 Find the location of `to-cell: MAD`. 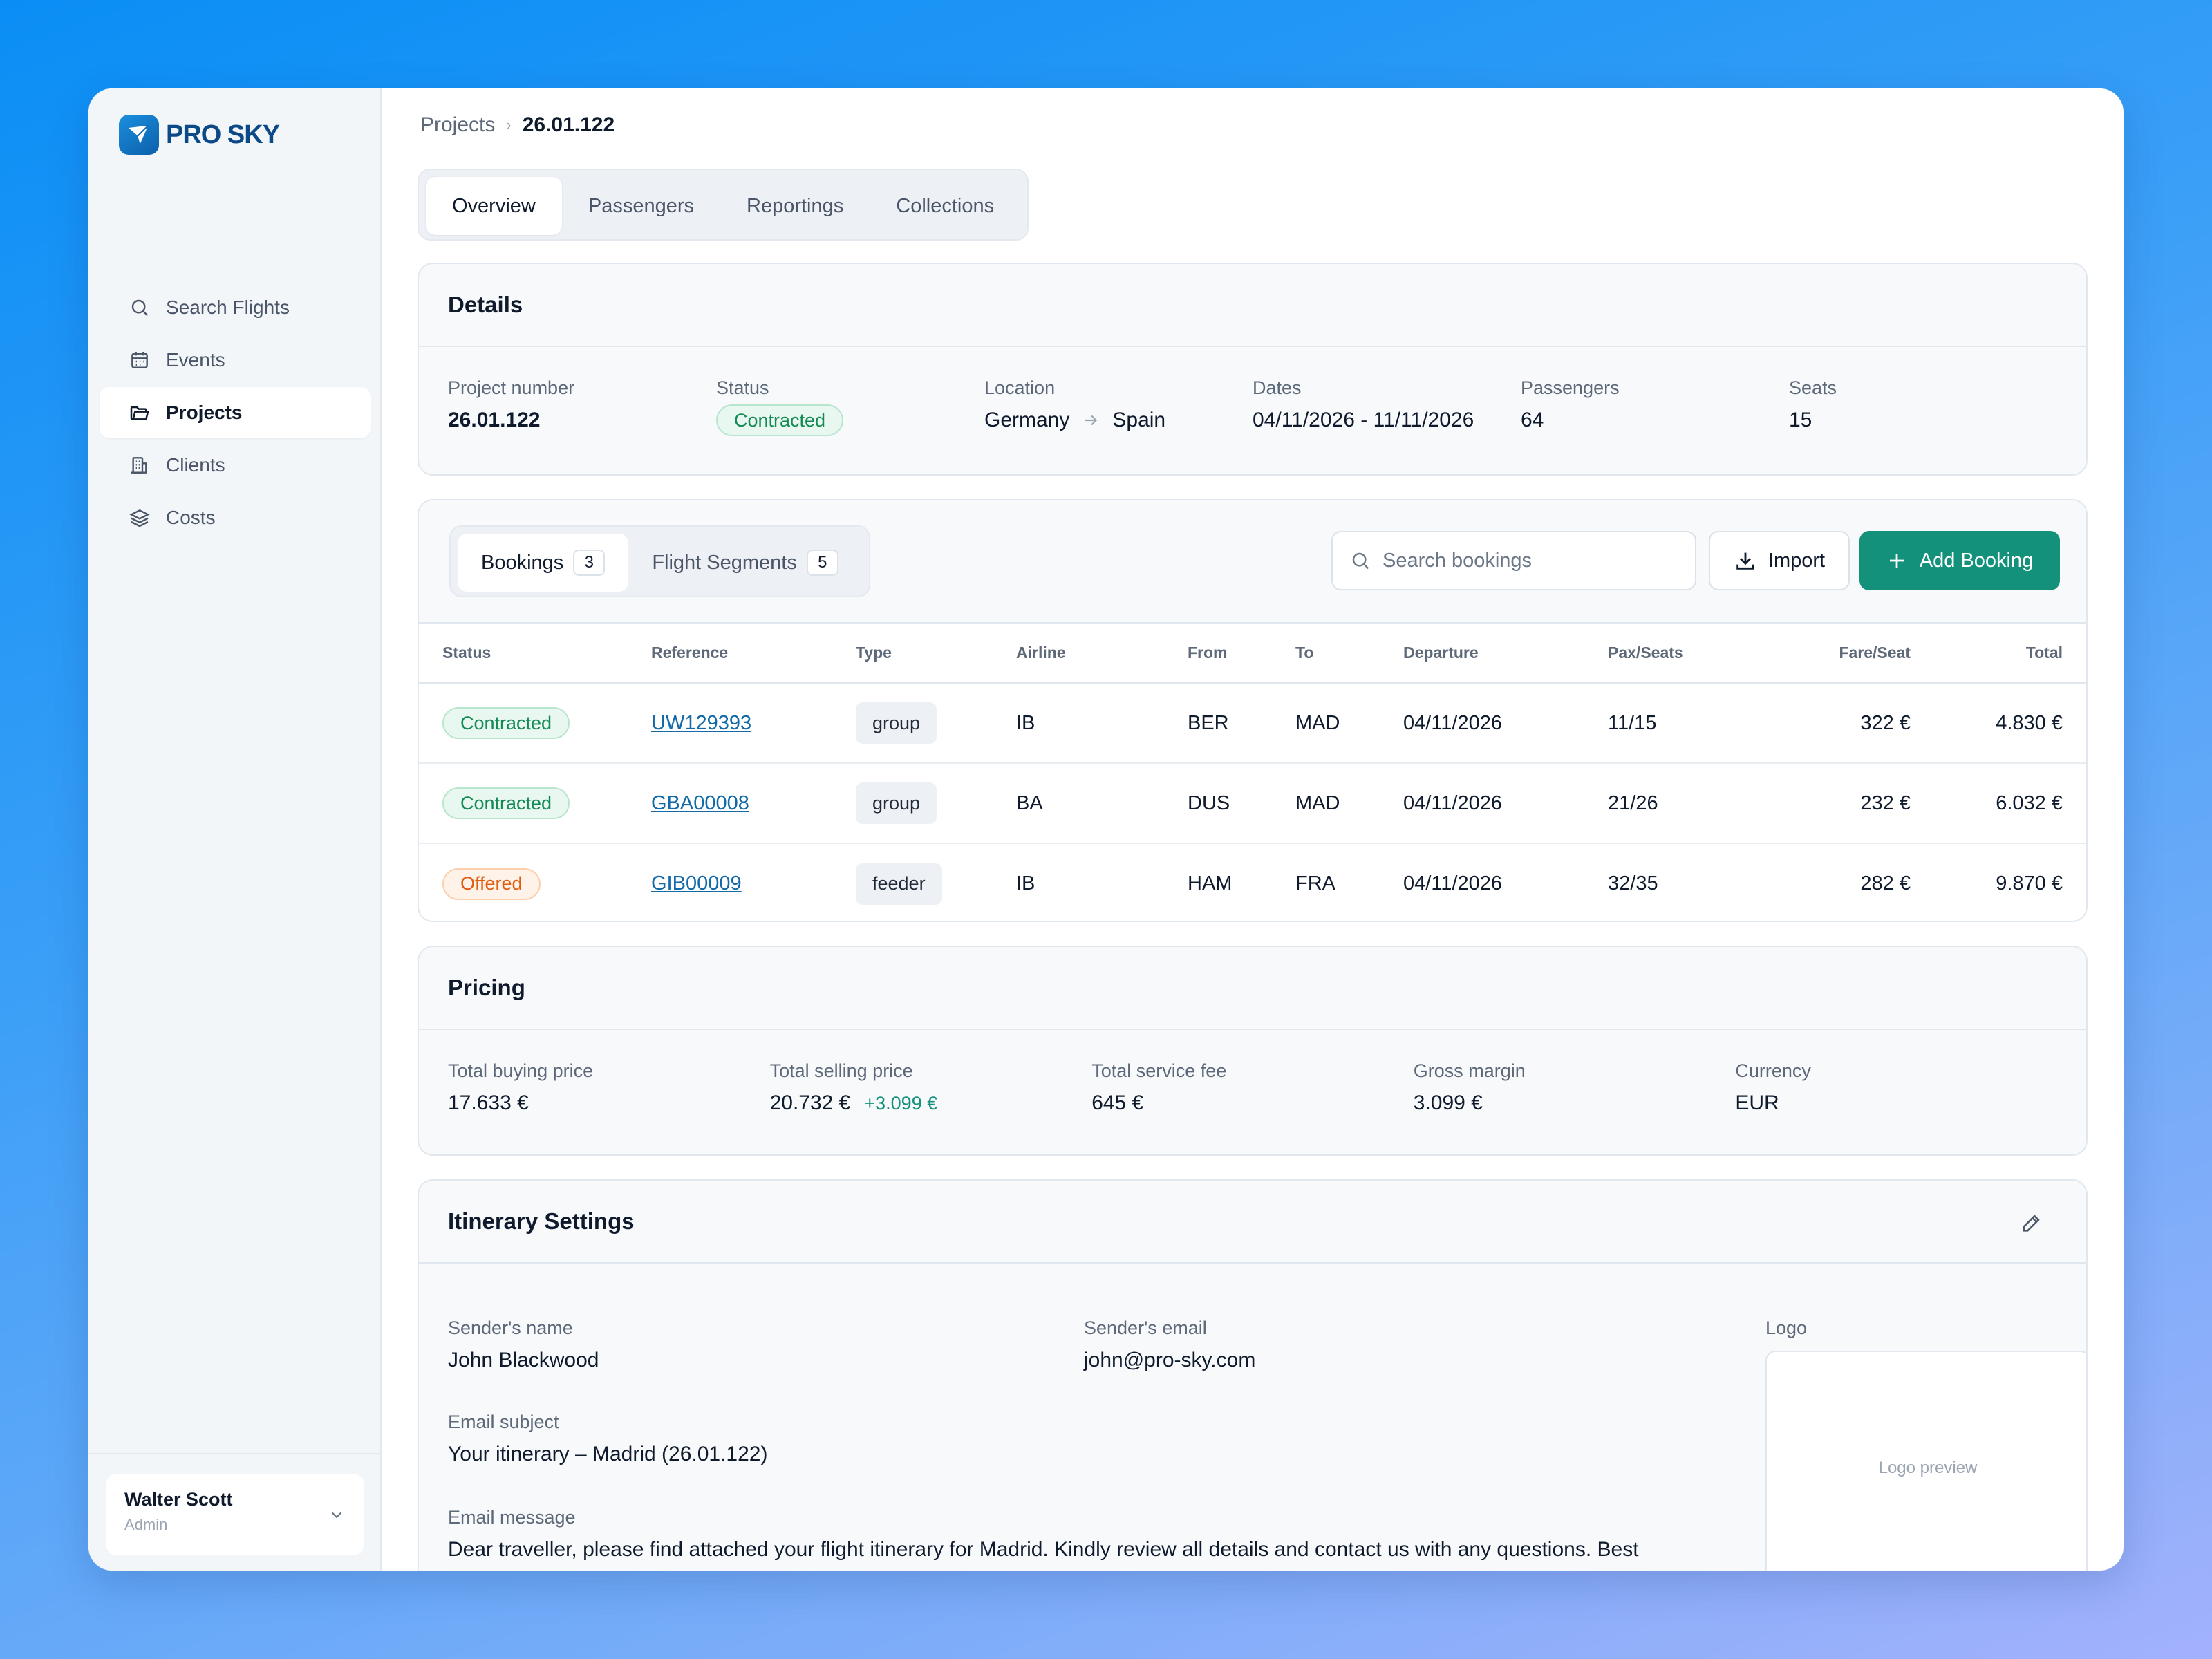

to-cell: MAD is located at coordinates (1349, 803).